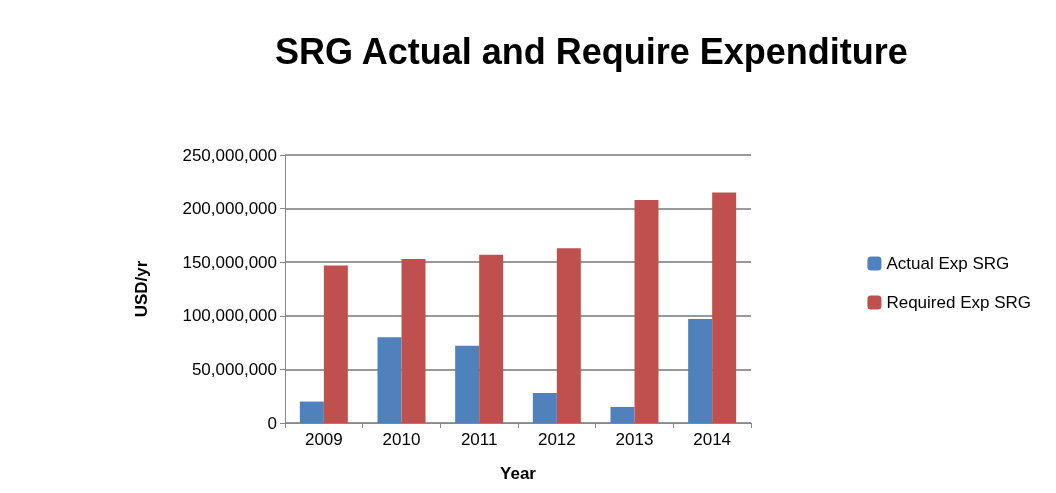 This screenshot has height=493, width=1056. What do you see at coordinates (229, 262) in the screenshot?
I see `y-tick-label: 150,000,000` at bounding box center [229, 262].